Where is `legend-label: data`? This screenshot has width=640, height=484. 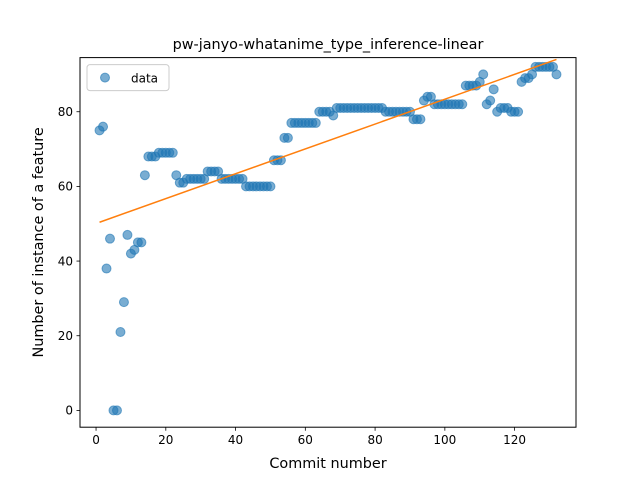 legend-label: data is located at coordinates (144, 79).